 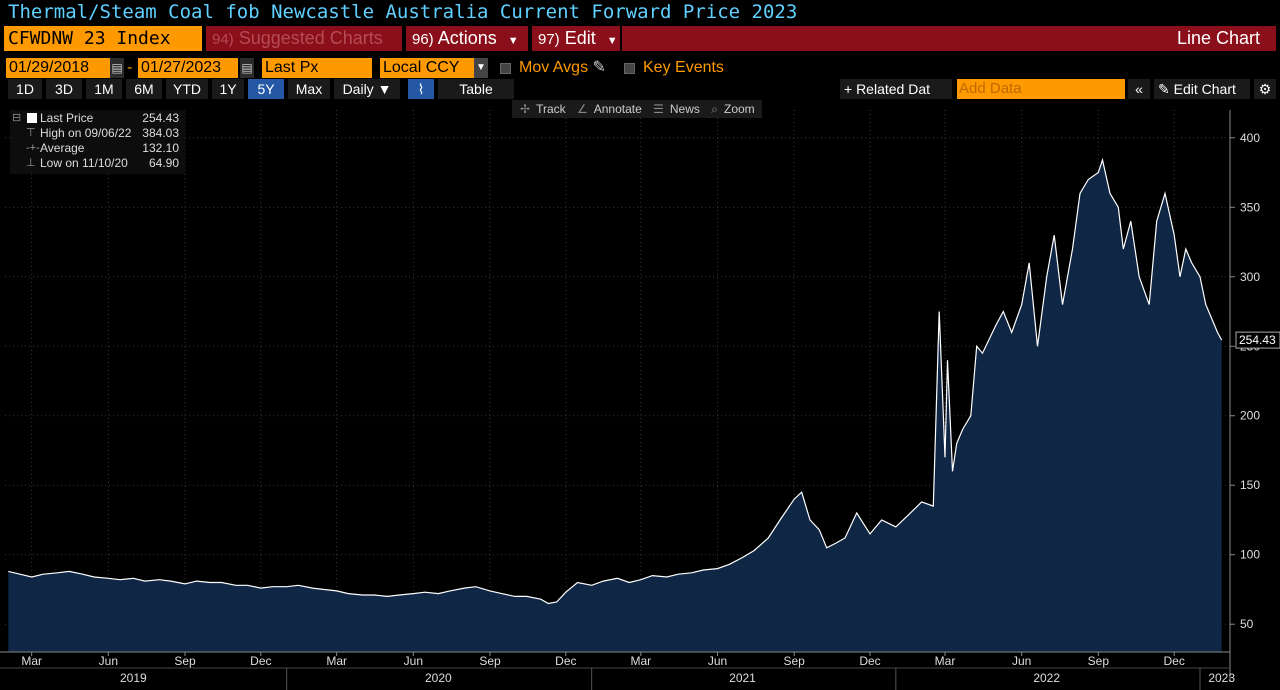 What do you see at coordinates (1218, 38) in the screenshot?
I see `chart-type-label: Line Chart` at bounding box center [1218, 38].